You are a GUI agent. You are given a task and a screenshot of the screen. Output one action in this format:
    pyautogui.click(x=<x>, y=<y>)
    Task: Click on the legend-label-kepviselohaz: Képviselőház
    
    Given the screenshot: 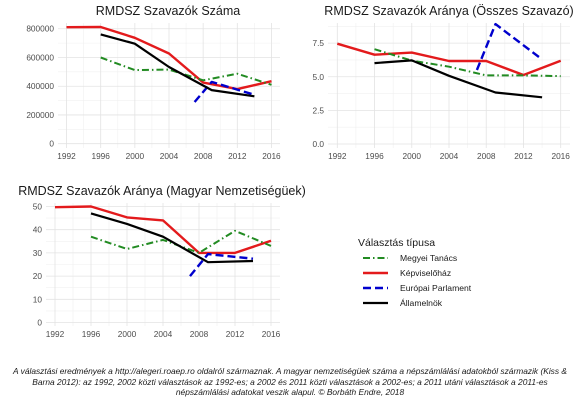 What is the action you would take?
    pyautogui.click(x=425, y=273)
    